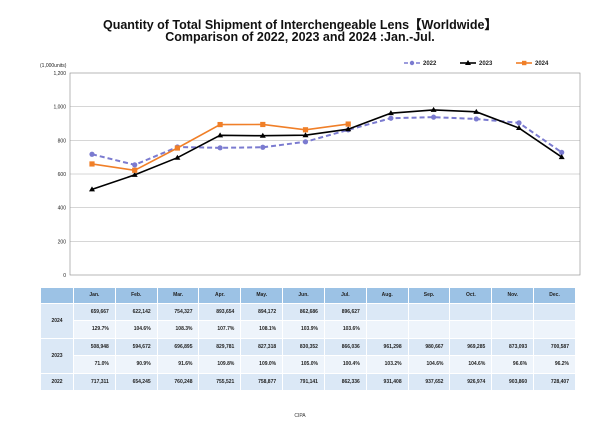 The height and width of the screenshot is (424, 600). Describe the element at coordinates (387, 364) in the screenshot. I see `pct-cell: 103.2%` at that location.